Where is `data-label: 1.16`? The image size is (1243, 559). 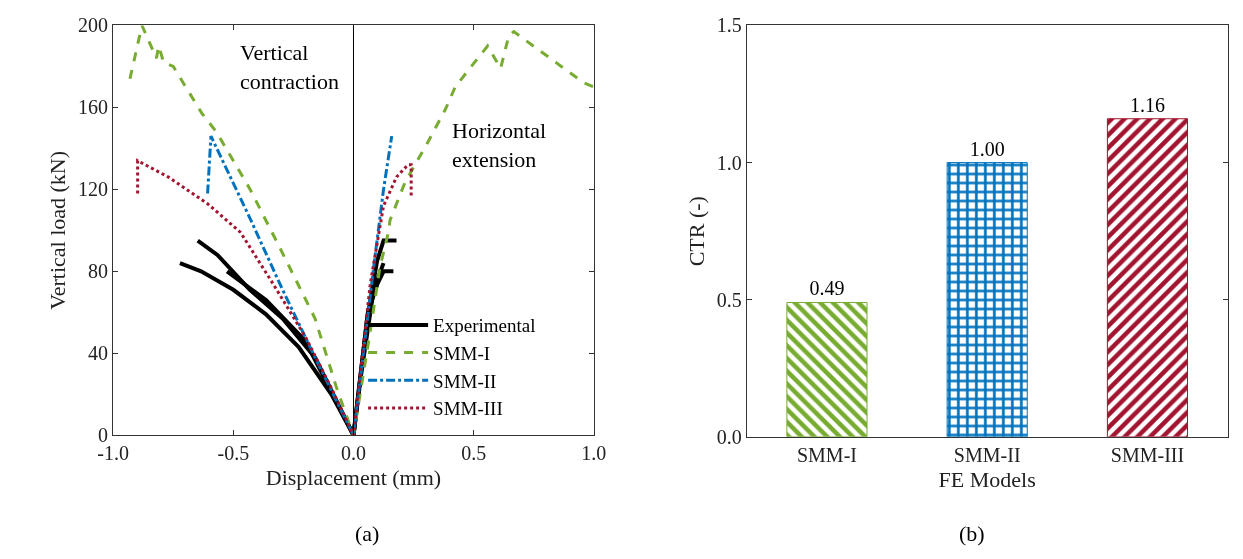
data-label: 1.16 is located at coordinates (1147, 104).